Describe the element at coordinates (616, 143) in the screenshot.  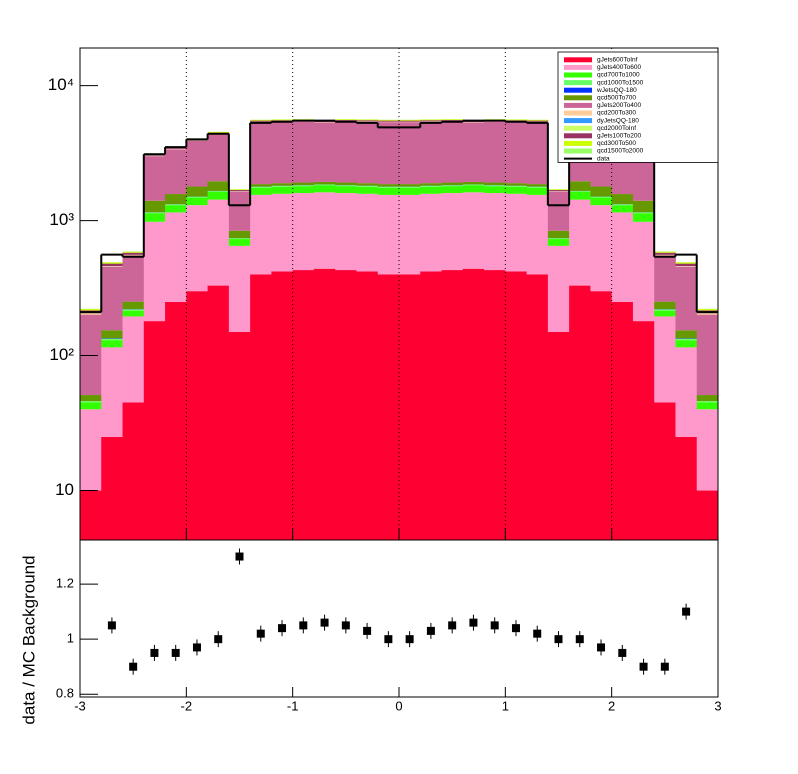
I see `legend-label: qcd300To500` at that location.